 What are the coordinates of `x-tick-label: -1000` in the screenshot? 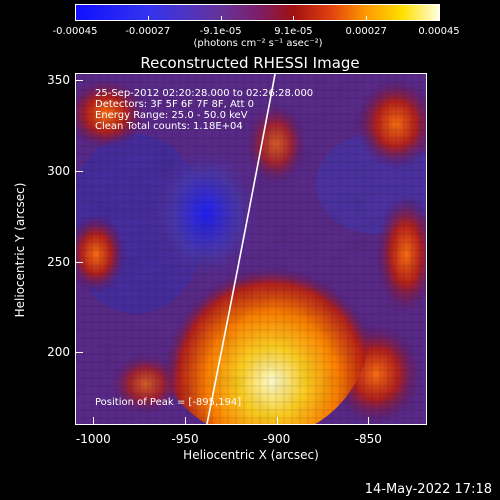 It's located at (93, 439).